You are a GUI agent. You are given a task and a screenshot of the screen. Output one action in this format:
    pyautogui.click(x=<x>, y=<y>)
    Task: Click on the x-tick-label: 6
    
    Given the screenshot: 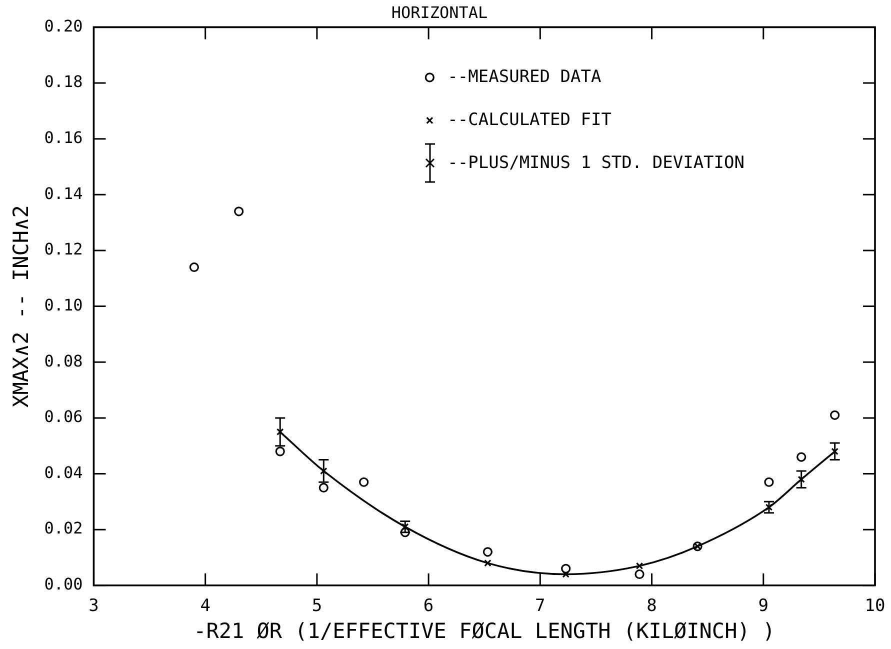 What is the action you would take?
    pyautogui.click(x=428, y=606)
    